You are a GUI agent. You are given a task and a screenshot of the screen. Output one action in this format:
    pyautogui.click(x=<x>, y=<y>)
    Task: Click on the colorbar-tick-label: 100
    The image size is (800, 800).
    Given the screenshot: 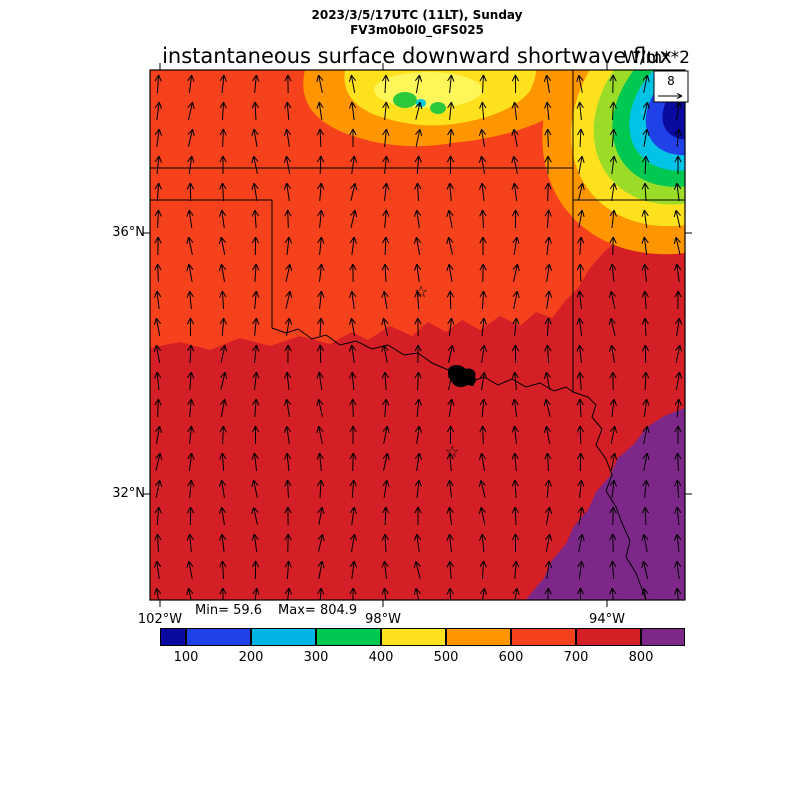 What is the action you would take?
    pyautogui.click(x=186, y=657)
    